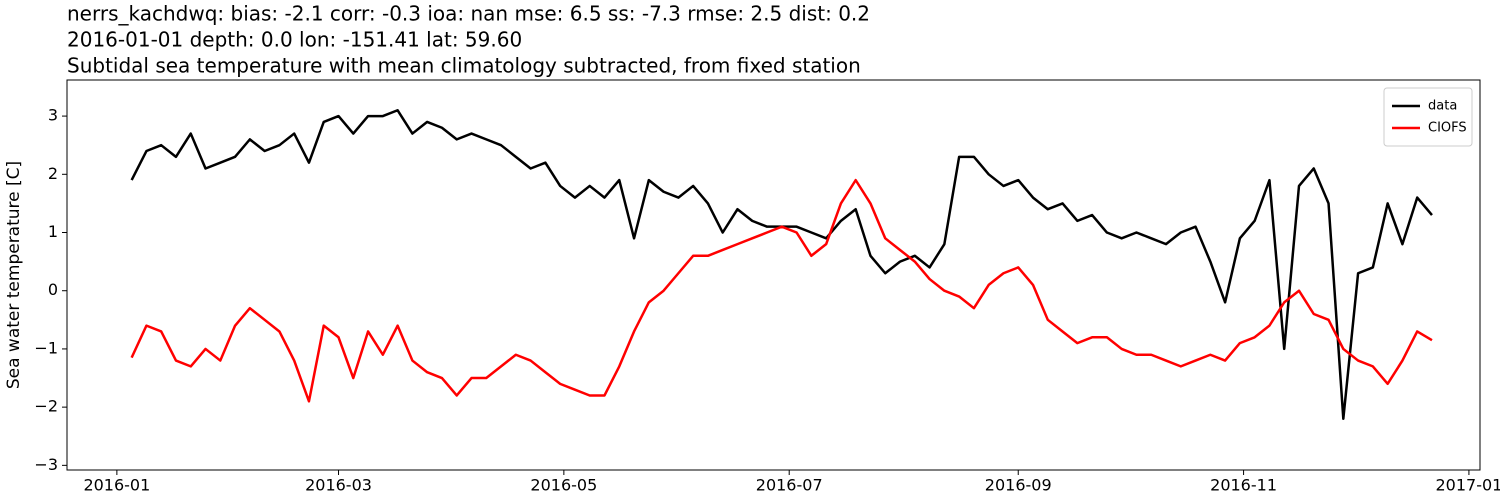 Image resolution: width=1500 pixels, height=504 pixels. I want to click on y-tick-label: −3, so click(46, 464).